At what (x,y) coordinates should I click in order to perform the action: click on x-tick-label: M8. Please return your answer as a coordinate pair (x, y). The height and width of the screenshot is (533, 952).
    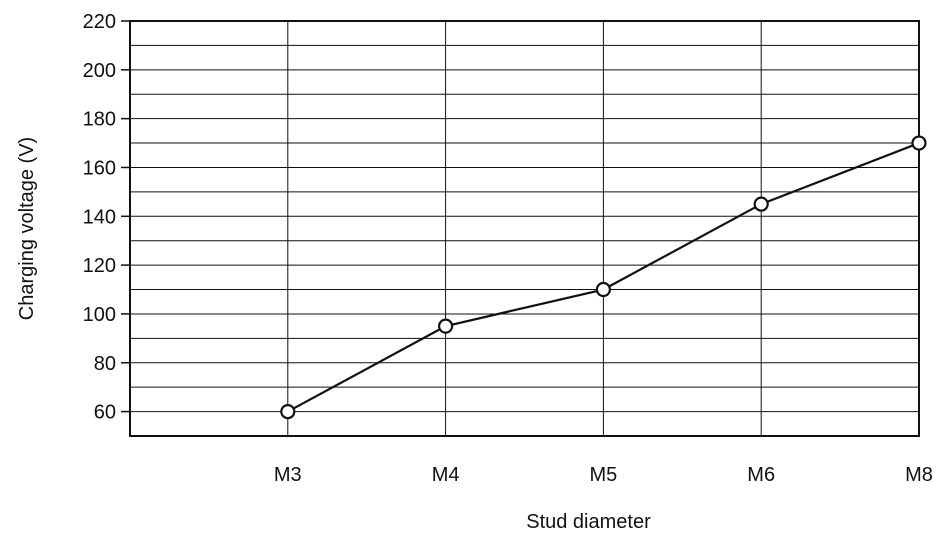
    Looking at the image, I should click on (919, 475).